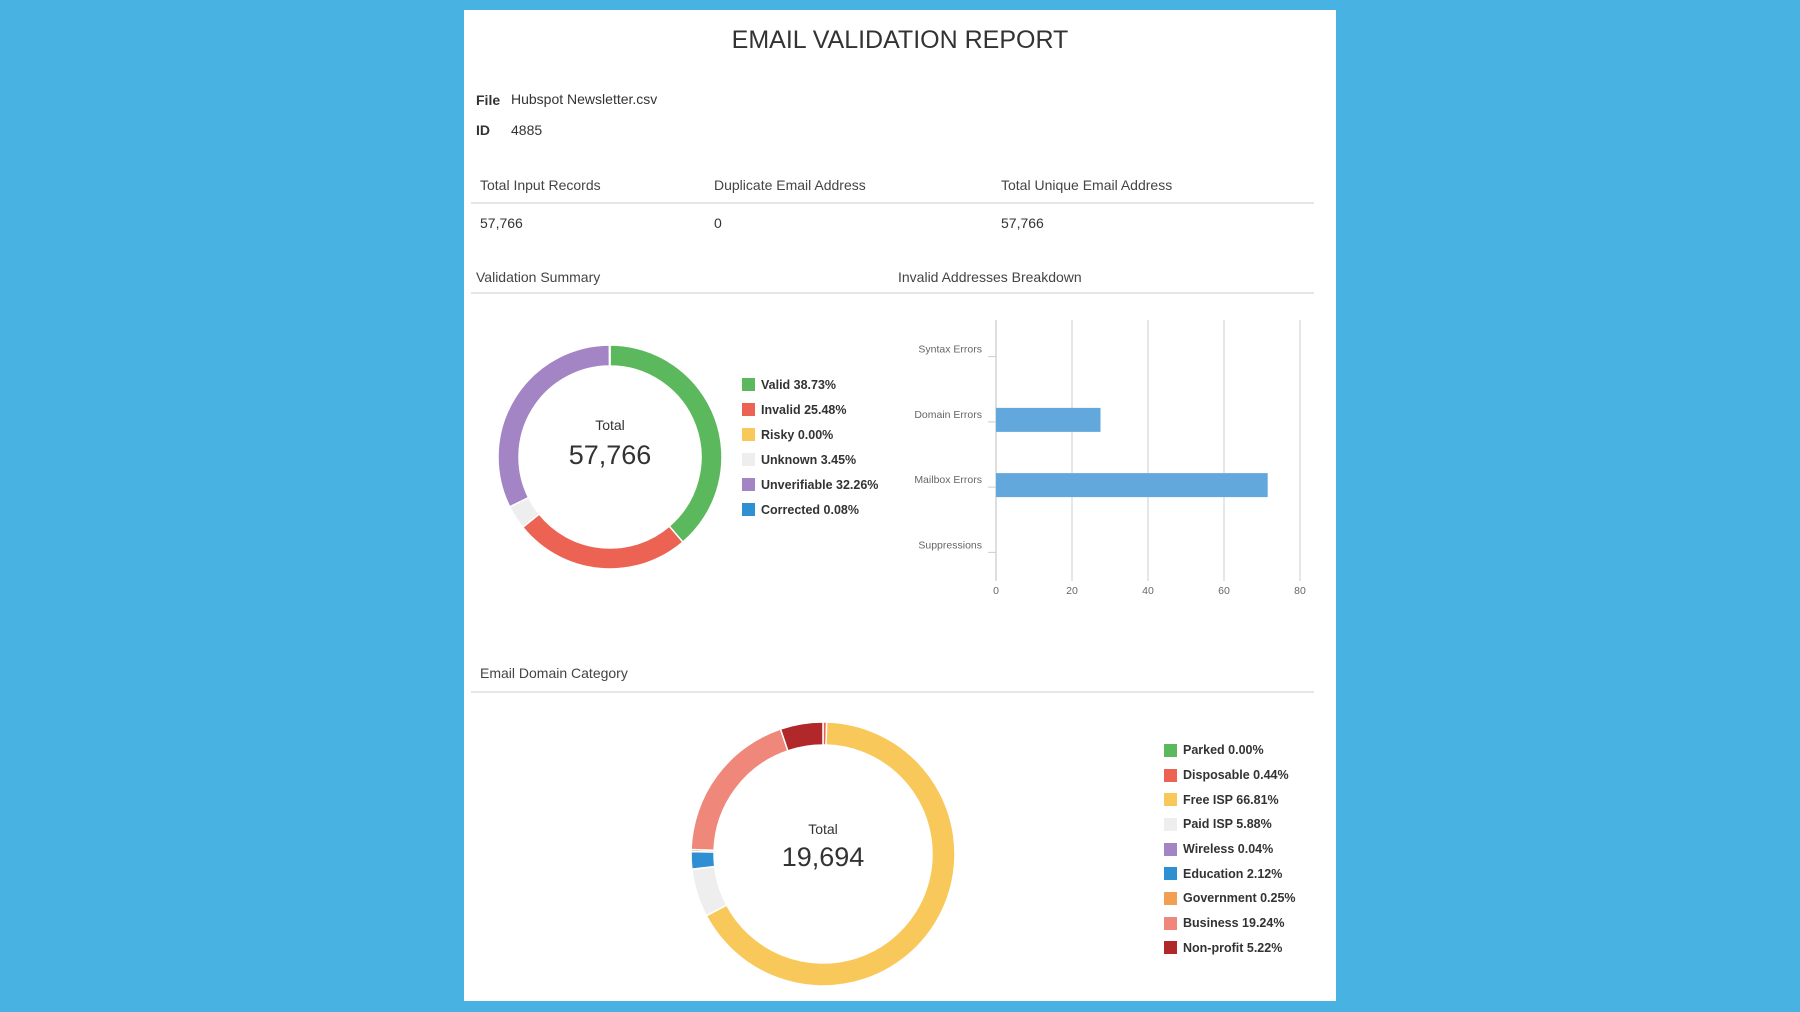 This screenshot has width=1800, height=1012. I want to click on legend-item: Parked 0.00%, so click(1230, 750).